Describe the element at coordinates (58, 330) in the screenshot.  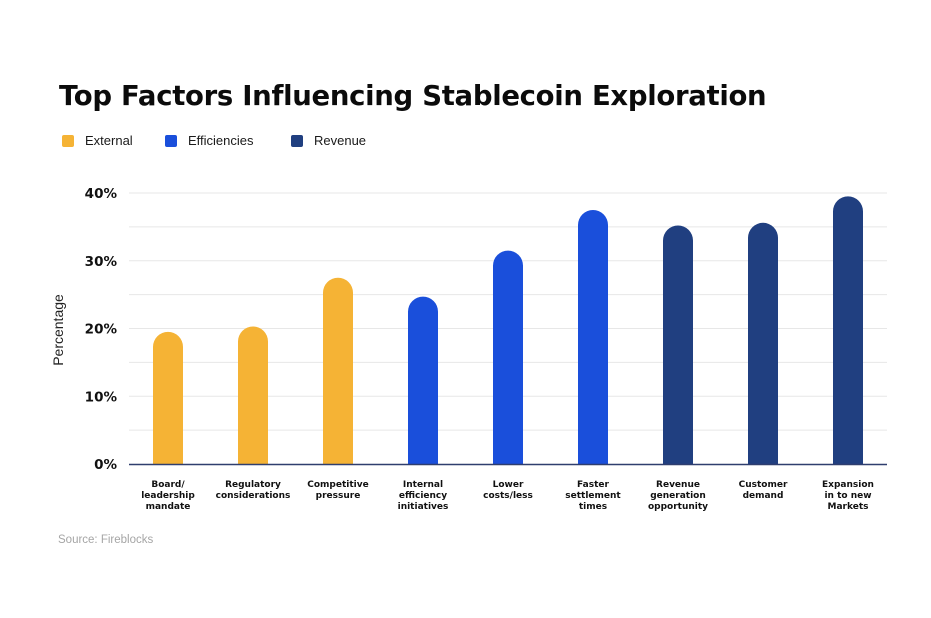
I see `y-axis-label: Percentage` at that location.